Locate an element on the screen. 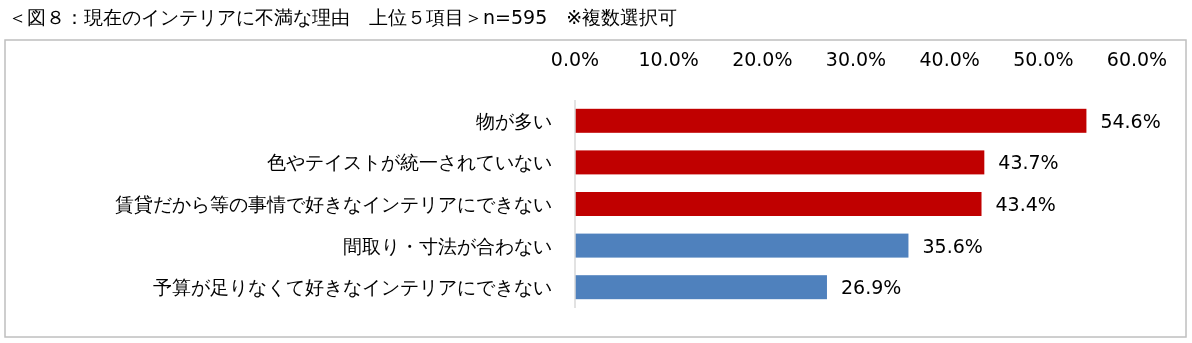 This screenshot has width=1192, height=343. x-tick-label: 40.0% is located at coordinates (949, 59).